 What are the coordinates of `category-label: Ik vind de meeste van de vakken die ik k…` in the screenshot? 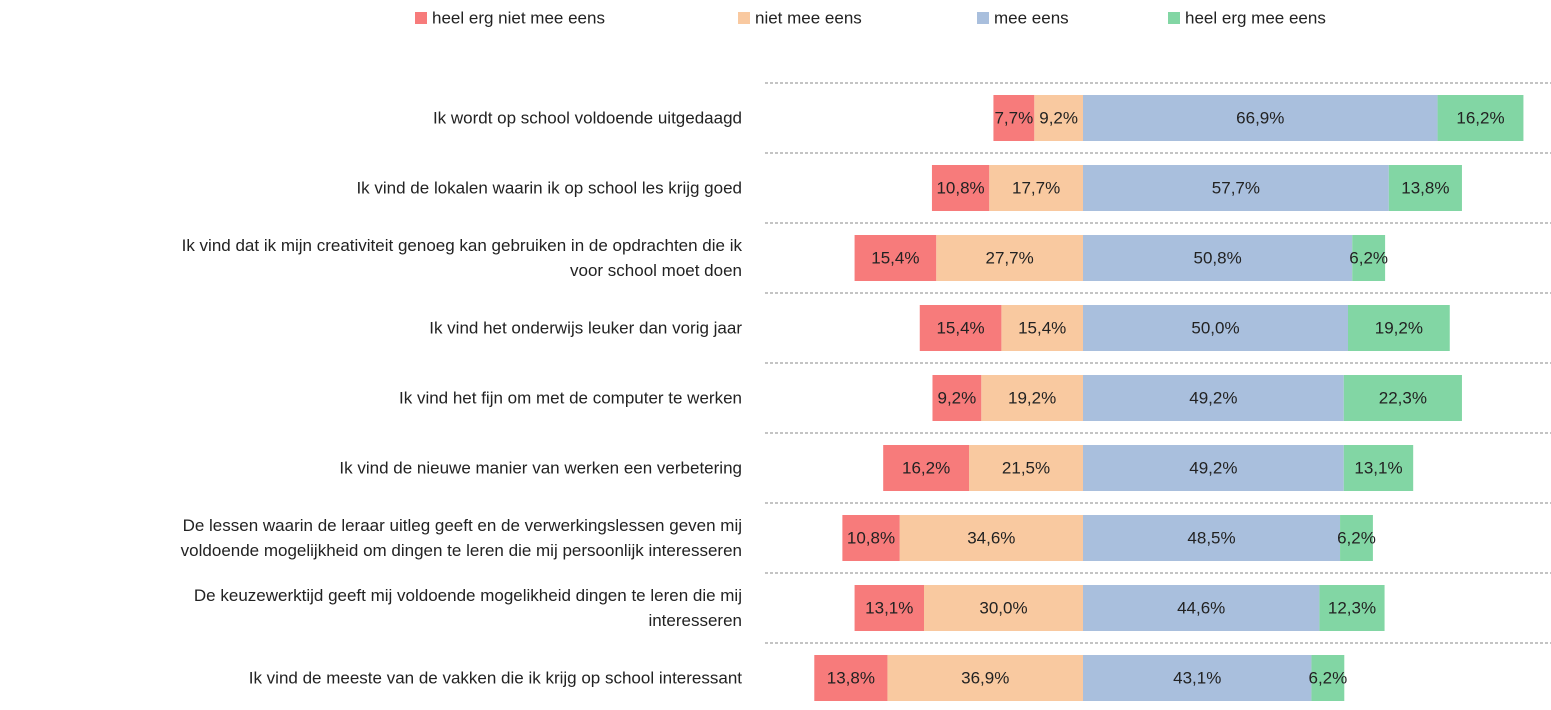 It's located at (495, 678).